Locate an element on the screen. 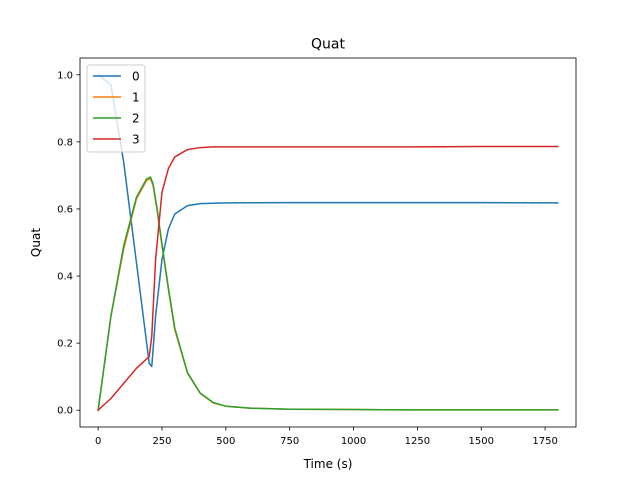 The image size is (640, 480). y-tick-label: 1.0 is located at coordinates (65, 75).